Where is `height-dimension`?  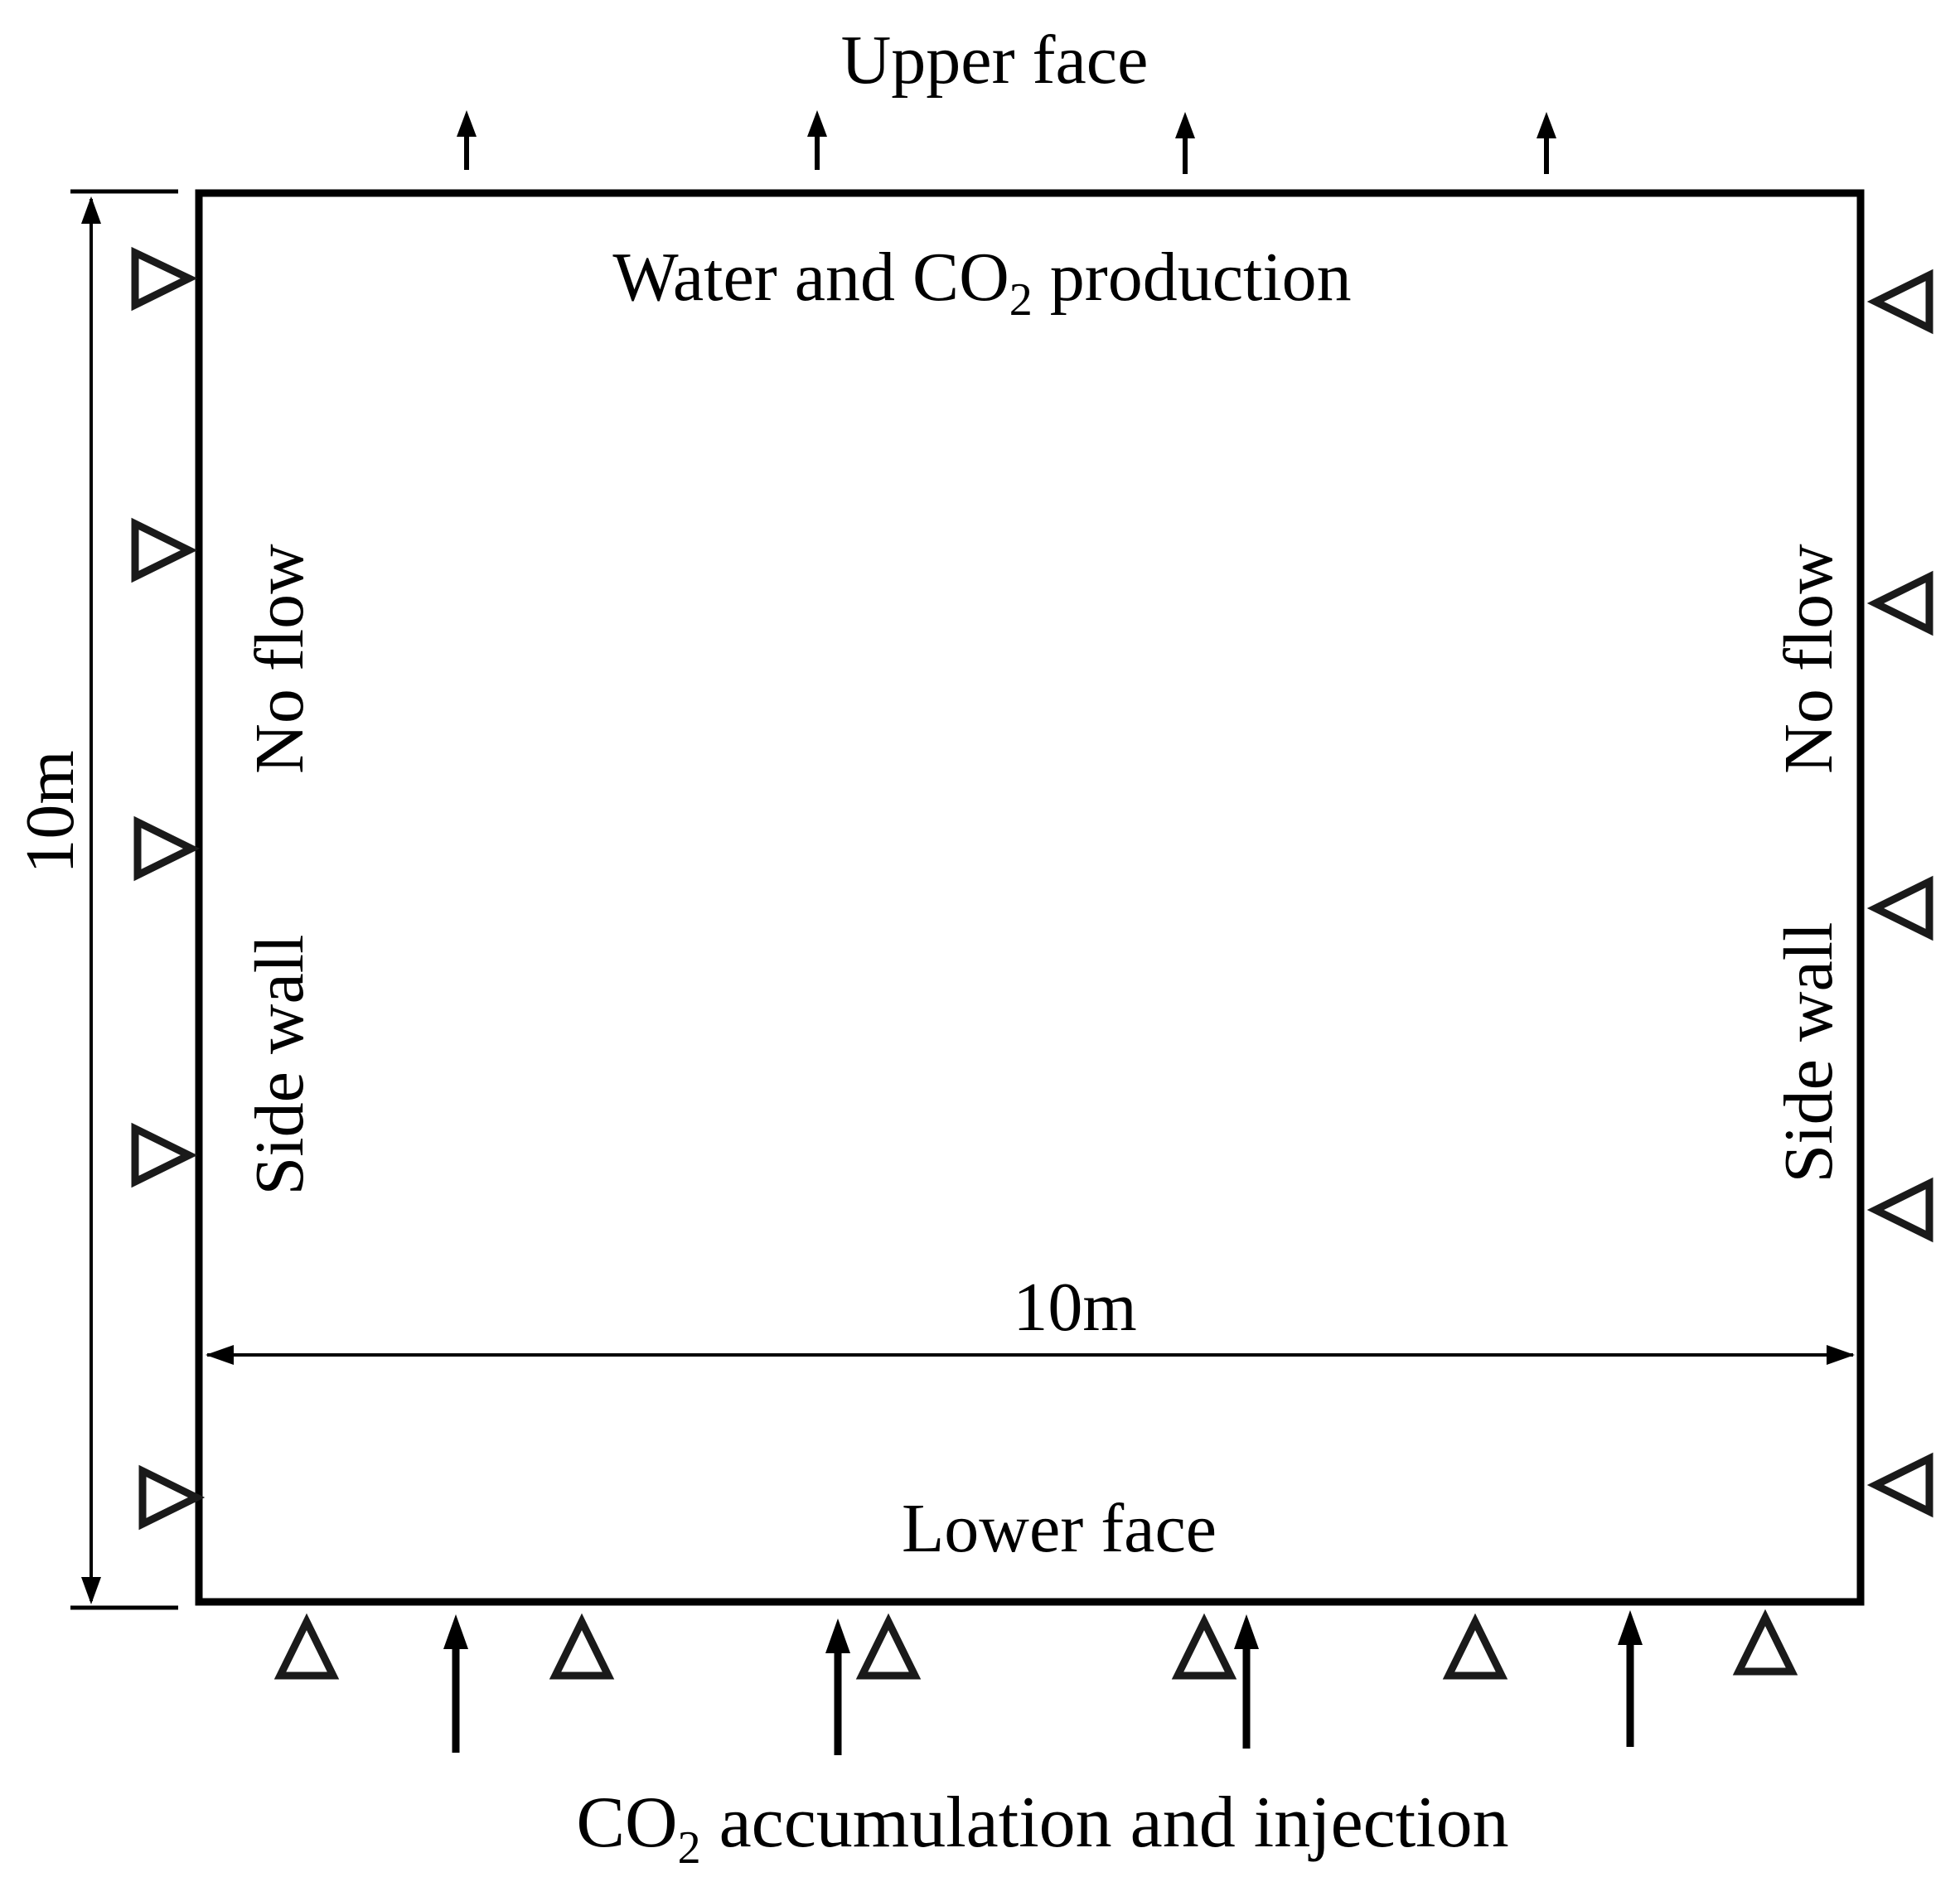
height-dimension is located at coordinates (124, 899).